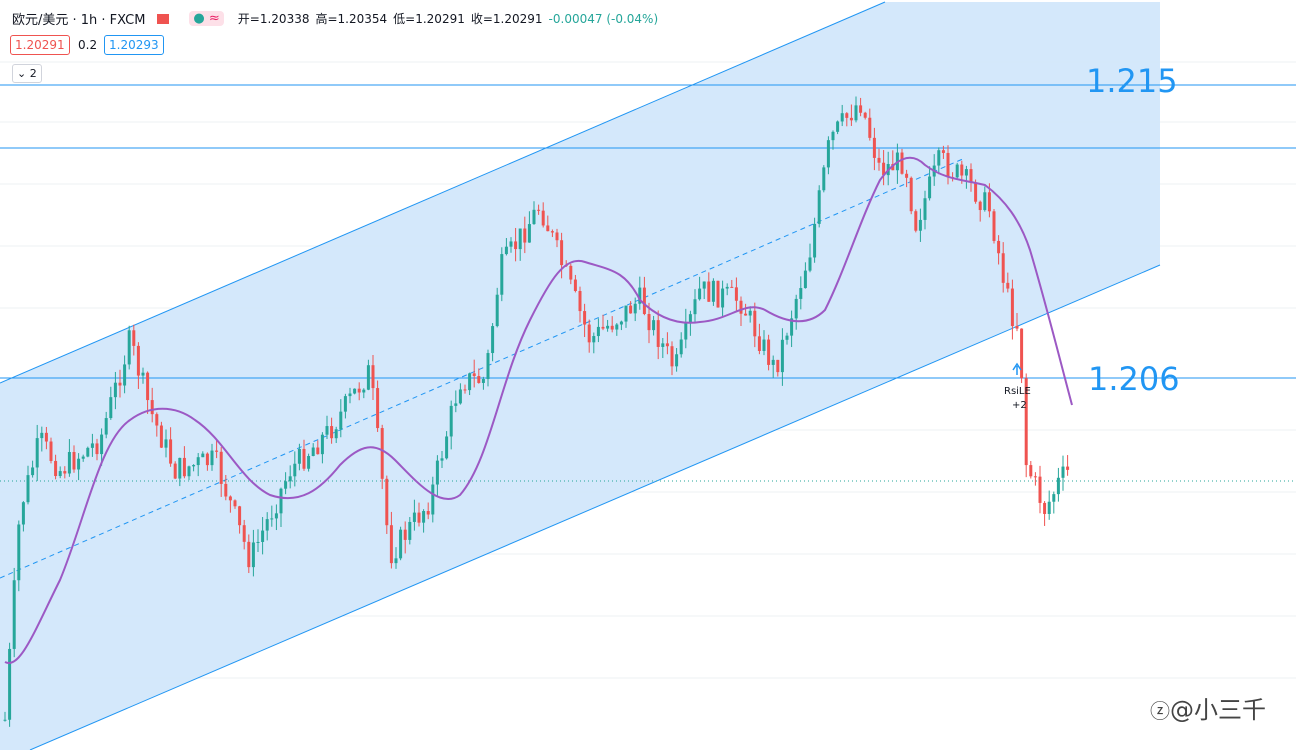  What do you see at coordinates (351, 19) in the screenshot?
I see `ohlc-high: 高=1.20354` at bounding box center [351, 19].